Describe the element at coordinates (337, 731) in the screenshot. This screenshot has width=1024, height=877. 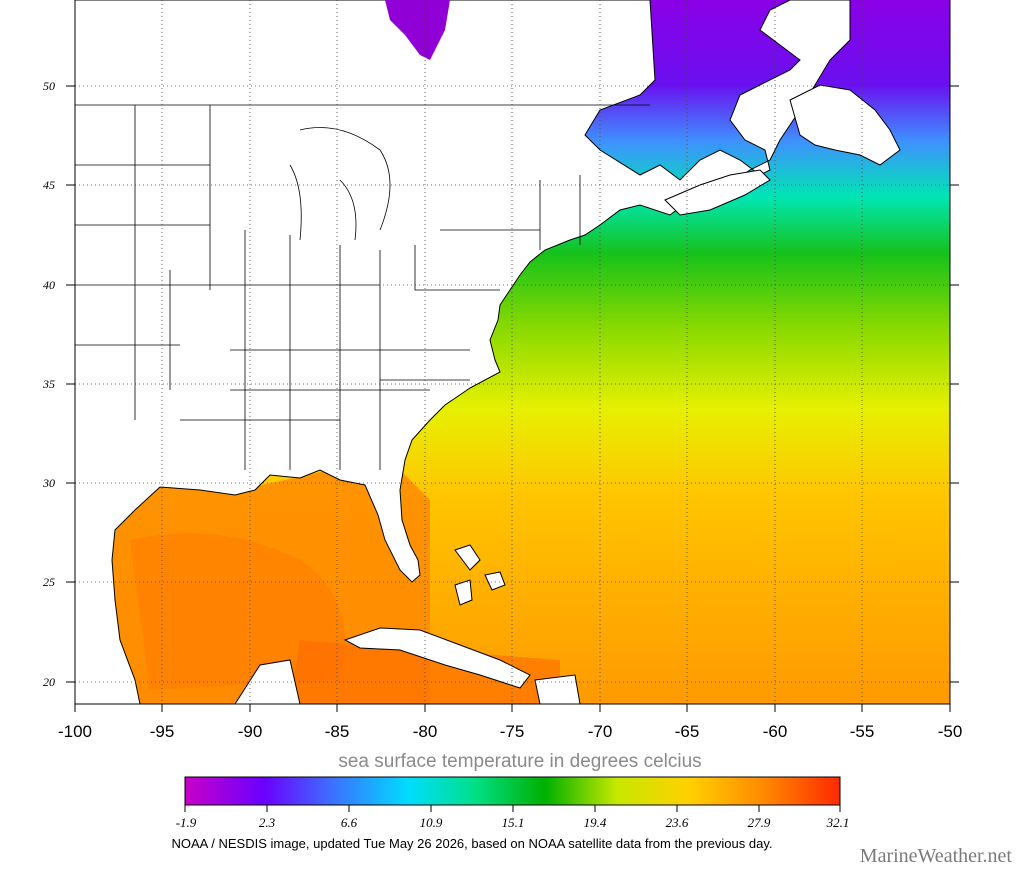
I see `lon-label: -85` at that location.